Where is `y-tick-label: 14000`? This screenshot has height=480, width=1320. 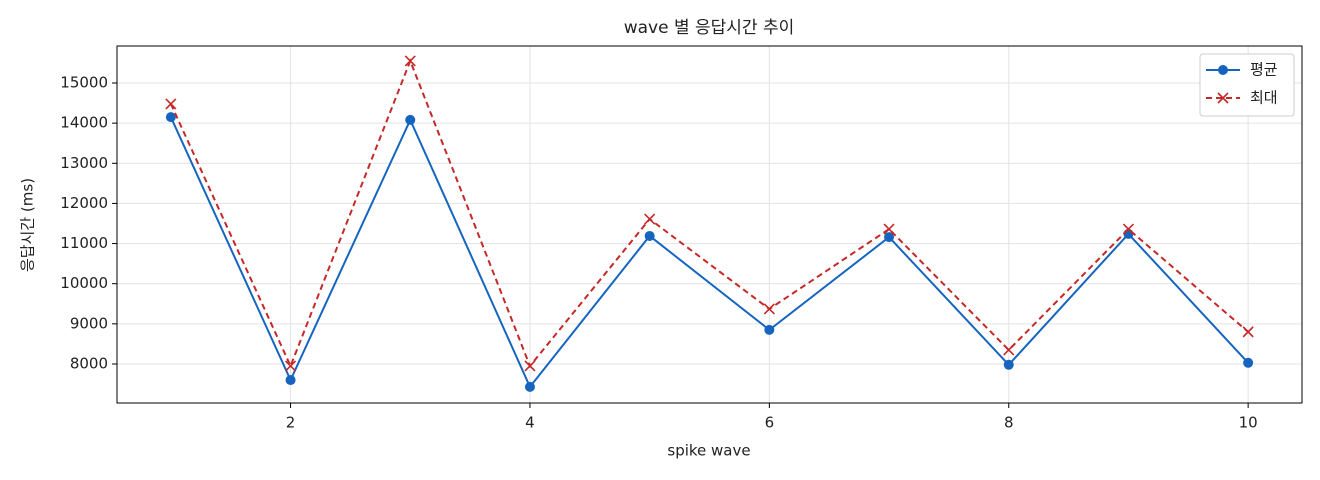 y-tick-label: 14000 is located at coordinates (84, 123).